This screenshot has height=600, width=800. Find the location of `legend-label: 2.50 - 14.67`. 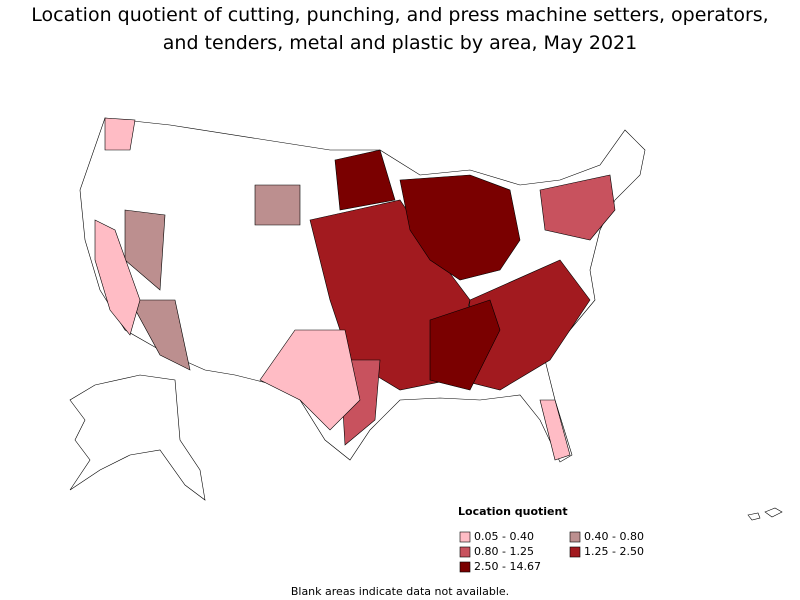

legend-label: 2.50 - 14.67 is located at coordinates (507, 566).